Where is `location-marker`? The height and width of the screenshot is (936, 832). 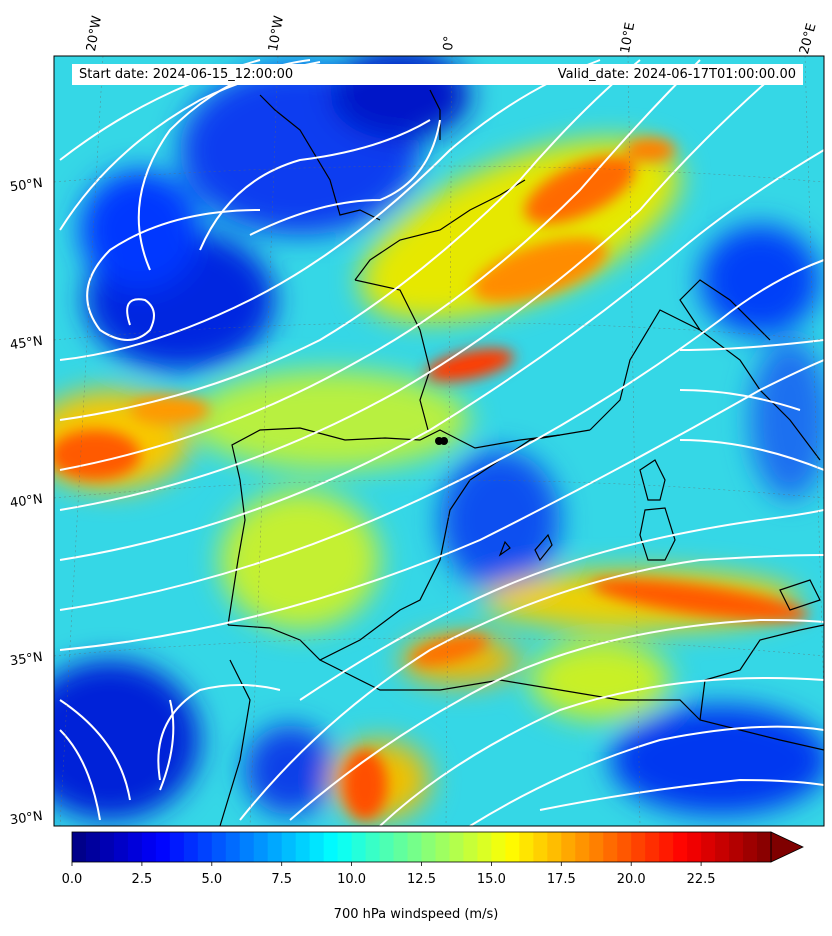 location-marker is located at coordinates (441, 441).